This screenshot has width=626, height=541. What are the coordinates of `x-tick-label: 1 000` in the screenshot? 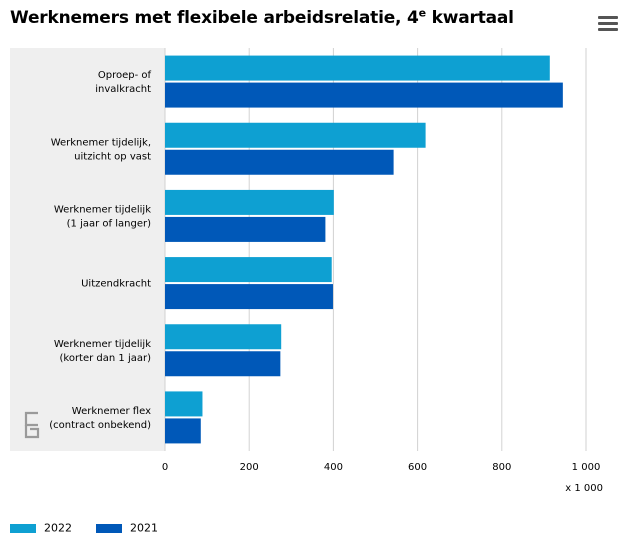 It's located at (586, 467).